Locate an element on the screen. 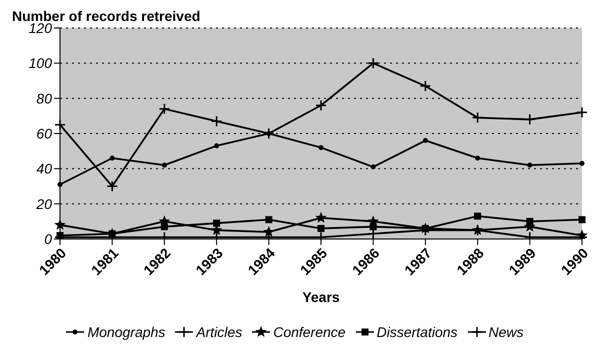 The height and width of the screenshot is (348, 598). x-axis-title: Years is located at coordinates (321, 297).